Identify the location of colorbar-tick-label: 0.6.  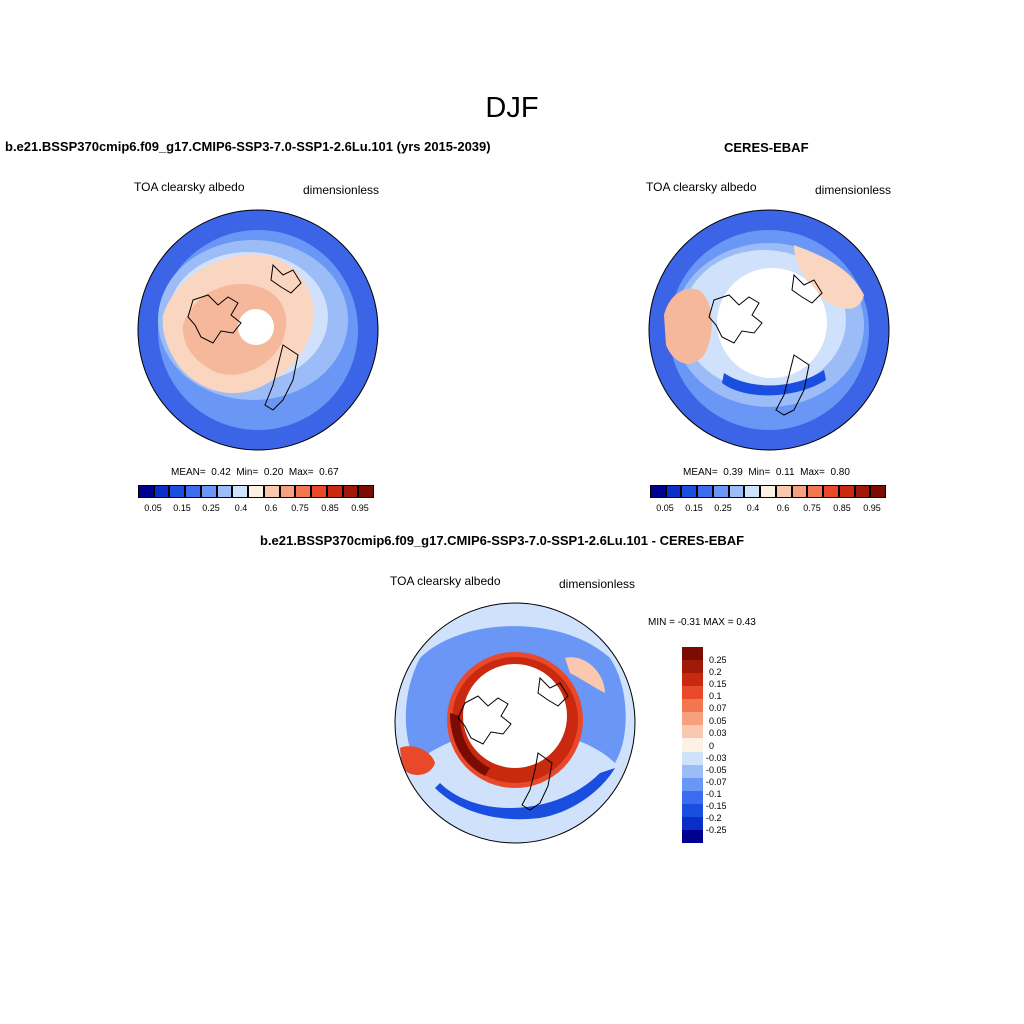
(271, 508).